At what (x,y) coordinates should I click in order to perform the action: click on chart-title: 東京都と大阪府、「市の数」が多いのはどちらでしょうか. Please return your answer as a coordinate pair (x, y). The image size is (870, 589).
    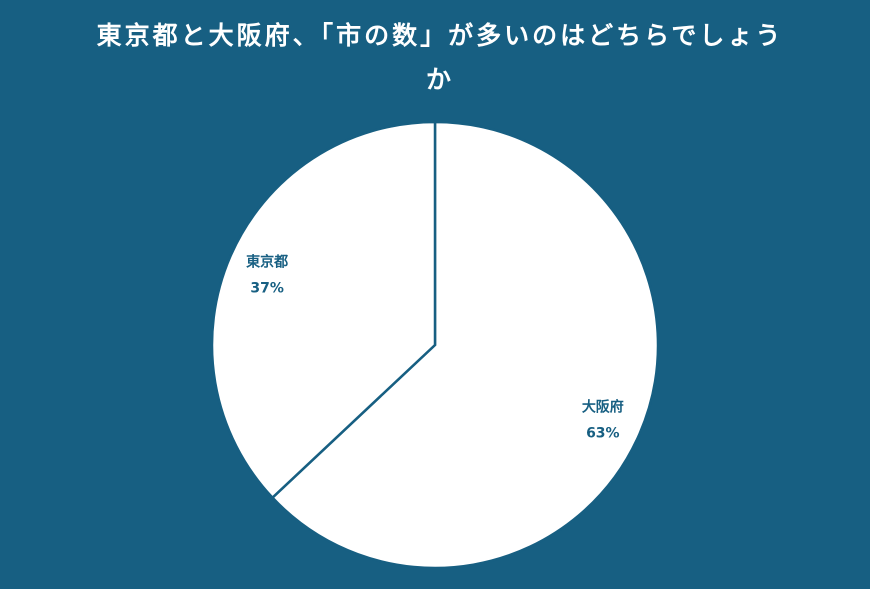
    Looking at the image, I should click on (440, 57).